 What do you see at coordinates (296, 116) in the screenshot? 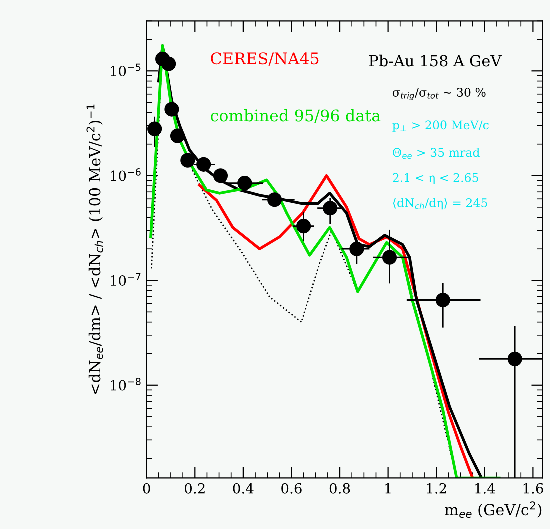
I see `text: combined 95/96 data` at bounding box center [296, 116].